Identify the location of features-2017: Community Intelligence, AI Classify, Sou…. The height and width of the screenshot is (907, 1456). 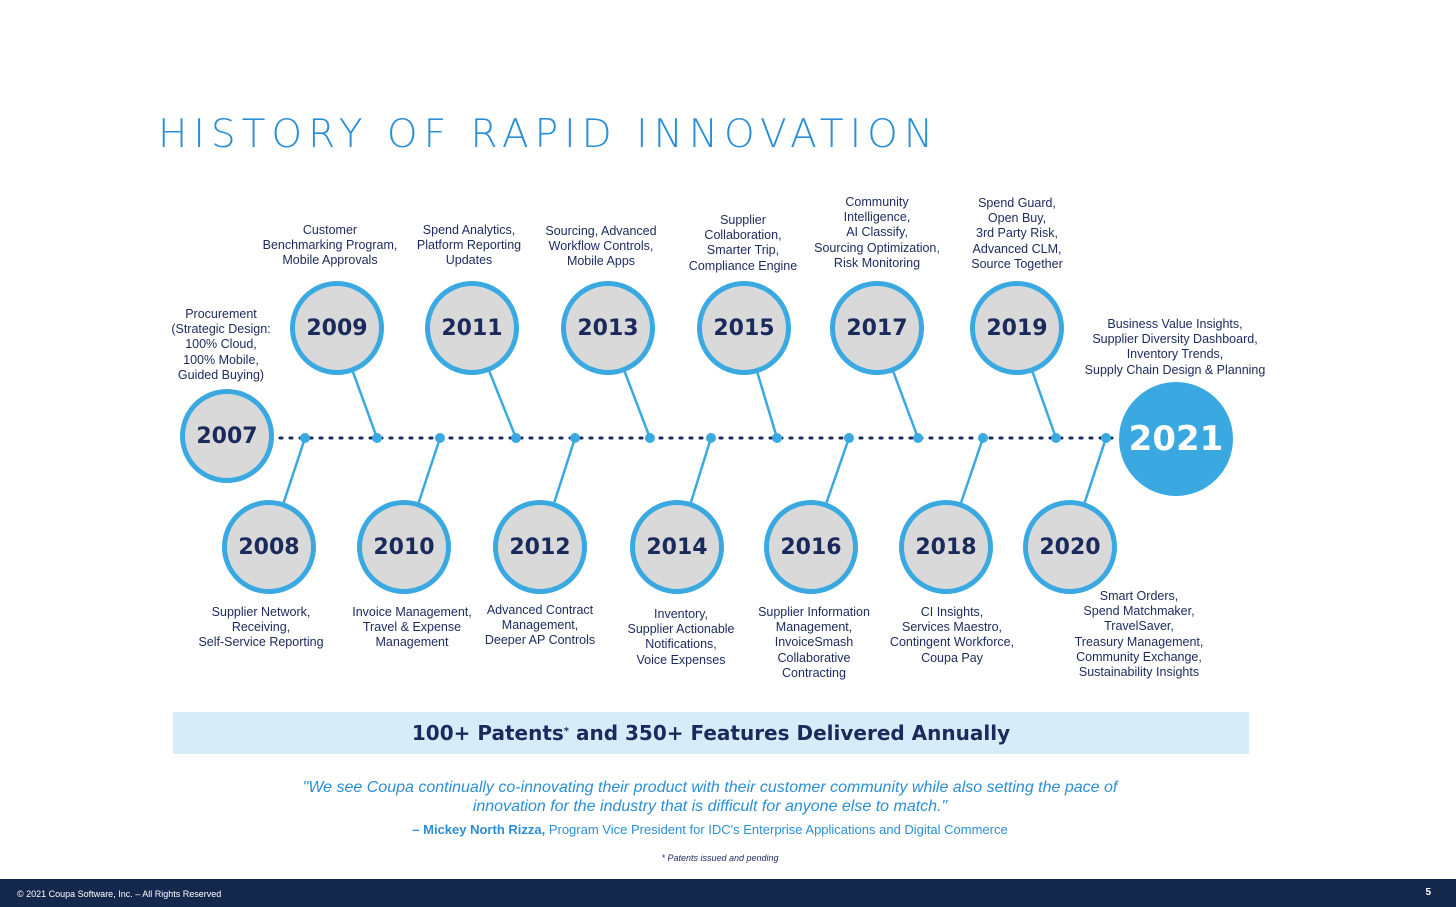
(877, 232).